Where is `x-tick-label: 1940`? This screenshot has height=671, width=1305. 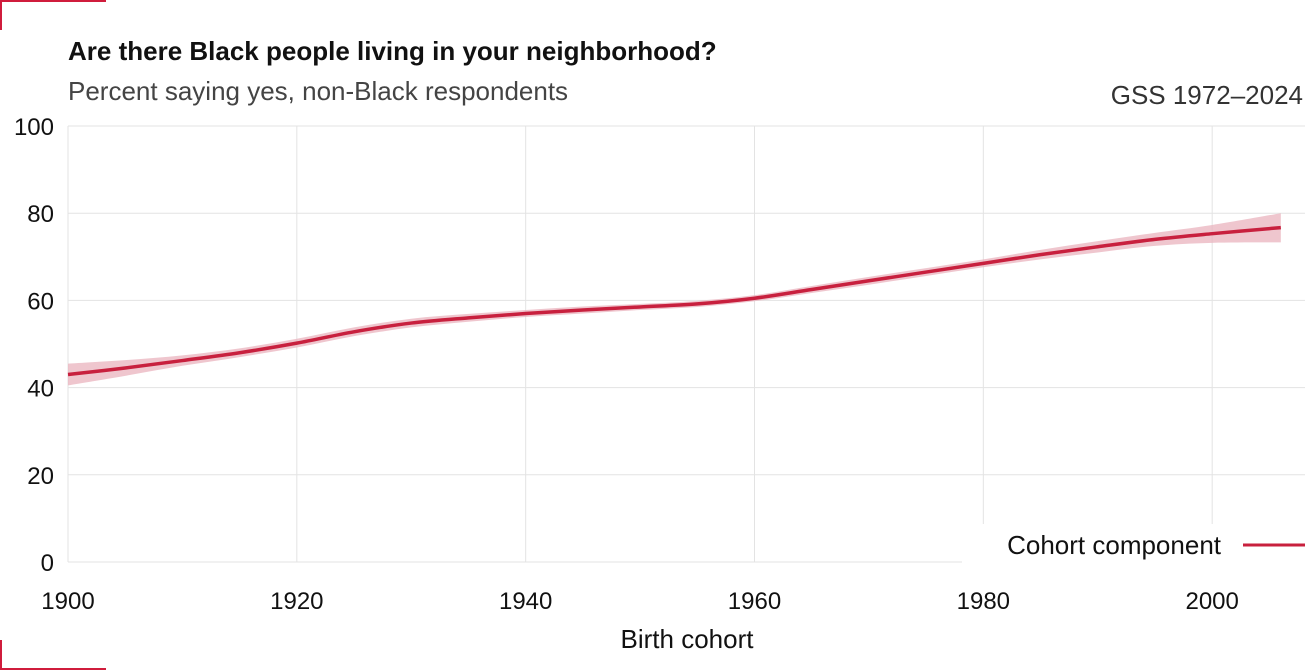 x-tick-label: 1940 is located at coordinates (525, 601).